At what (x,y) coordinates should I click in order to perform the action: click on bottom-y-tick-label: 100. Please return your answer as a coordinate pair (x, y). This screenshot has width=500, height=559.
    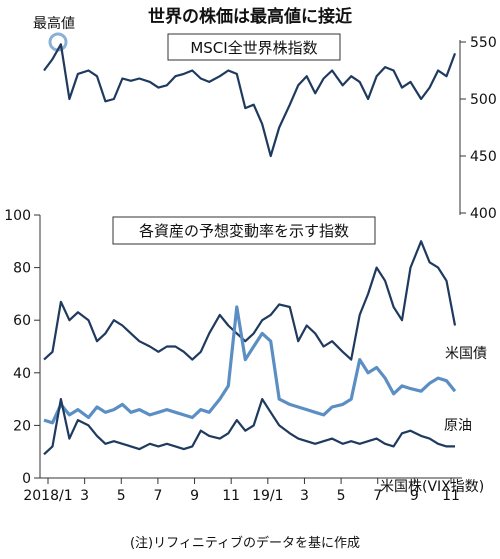
    Looking at the image, I should click on (17, 216).